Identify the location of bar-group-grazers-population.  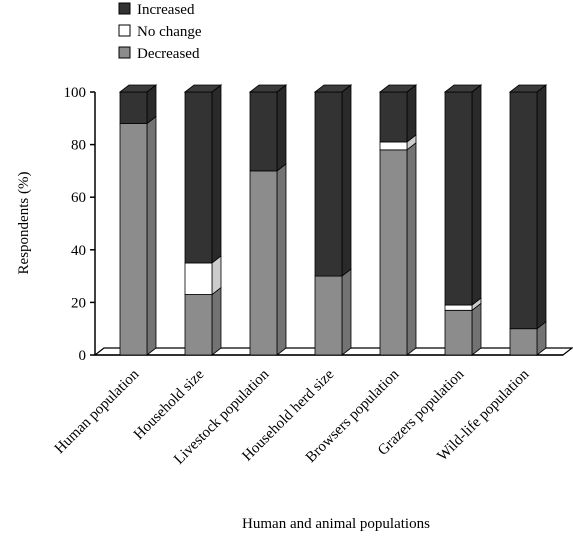
(463, 220).